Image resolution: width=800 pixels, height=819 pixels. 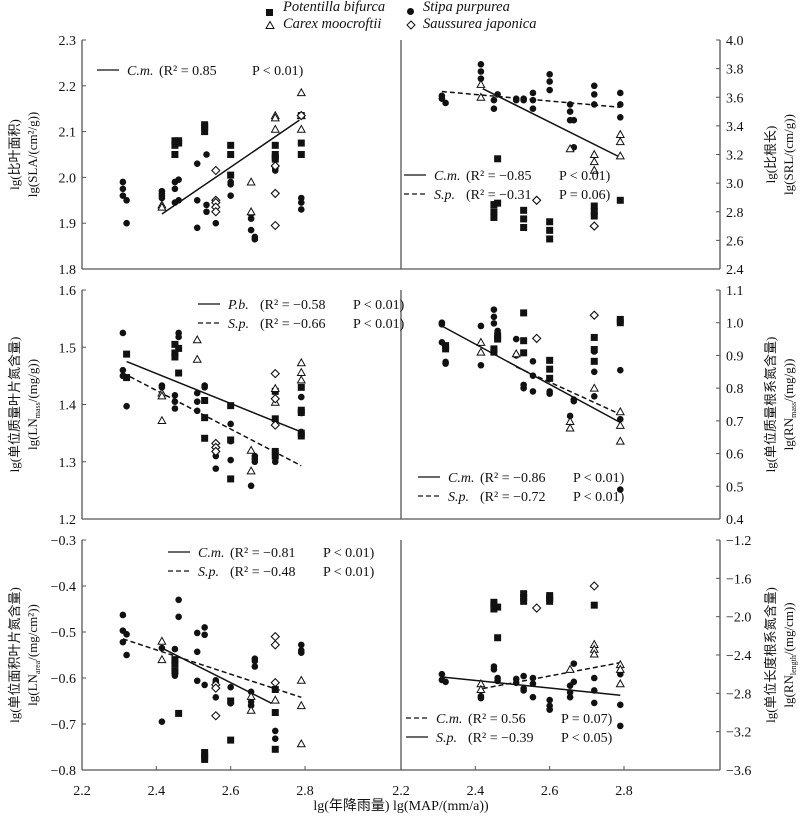 I want to click on y-tick-label: −2.0, so click(x=738, y=618).